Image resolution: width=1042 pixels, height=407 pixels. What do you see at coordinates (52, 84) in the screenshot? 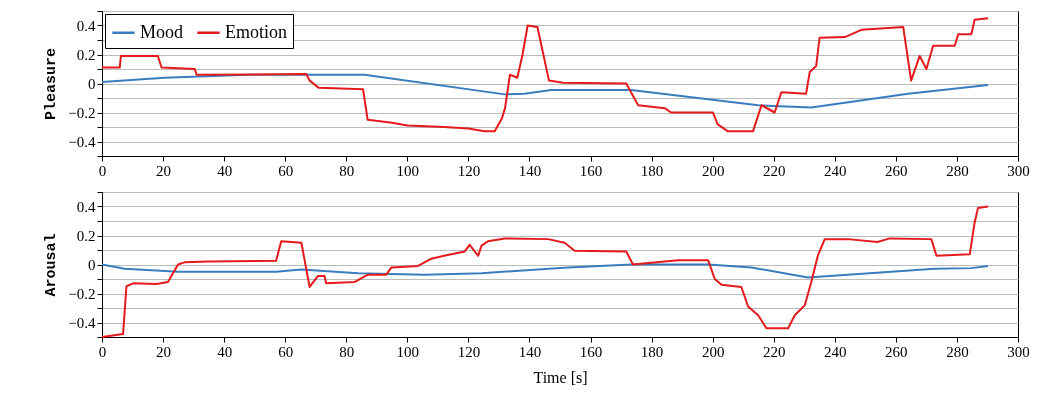
I see `y-axis-title: Pleasure` at bounding box center [52, 84].